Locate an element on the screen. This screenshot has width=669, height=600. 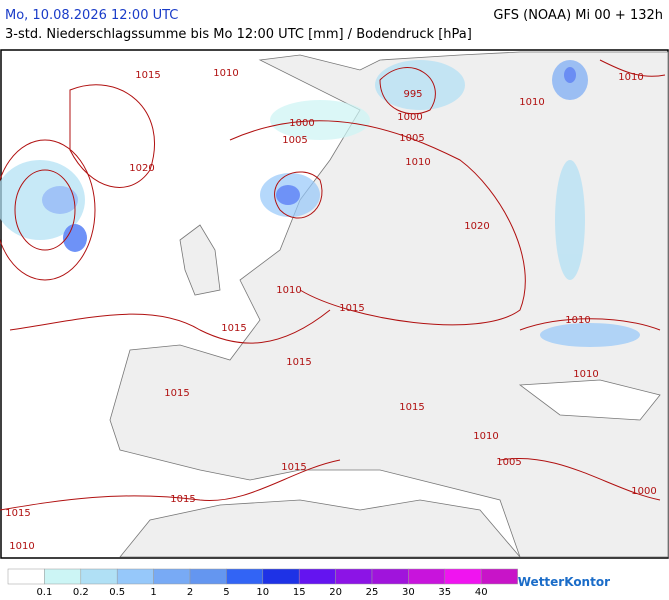
legend-label: 0.2 is located at coordinates (81, 592).